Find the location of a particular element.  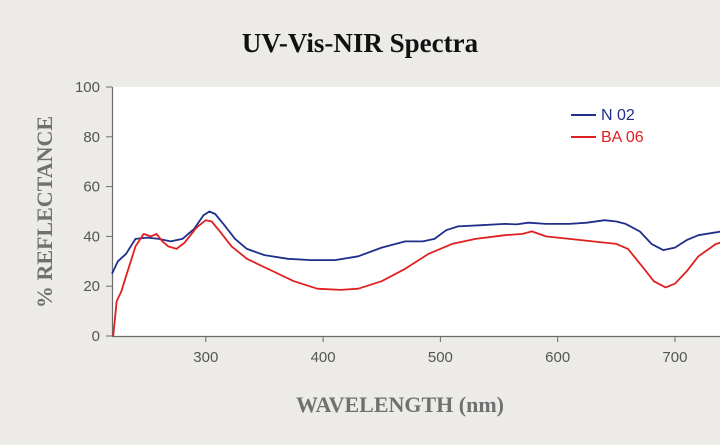

legend-label: BA 06 is located at coordinates (622, 137).